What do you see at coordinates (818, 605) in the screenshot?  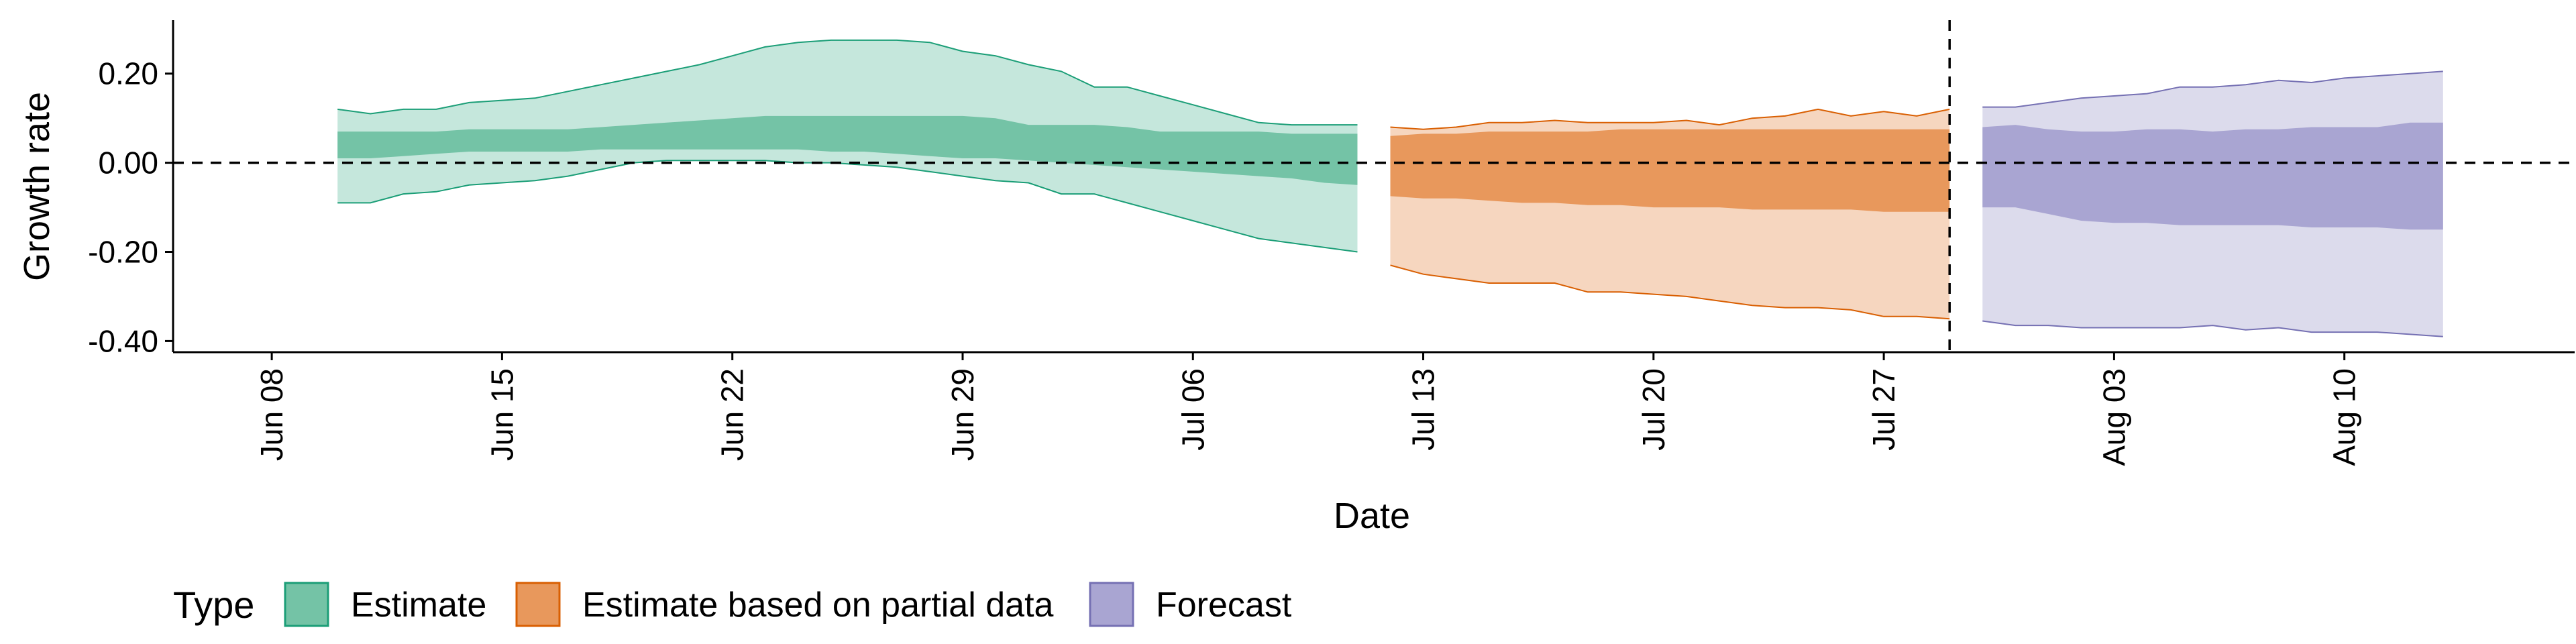 I see `legend-label: Estimate based on partial data` at bounding box center [818, 605].